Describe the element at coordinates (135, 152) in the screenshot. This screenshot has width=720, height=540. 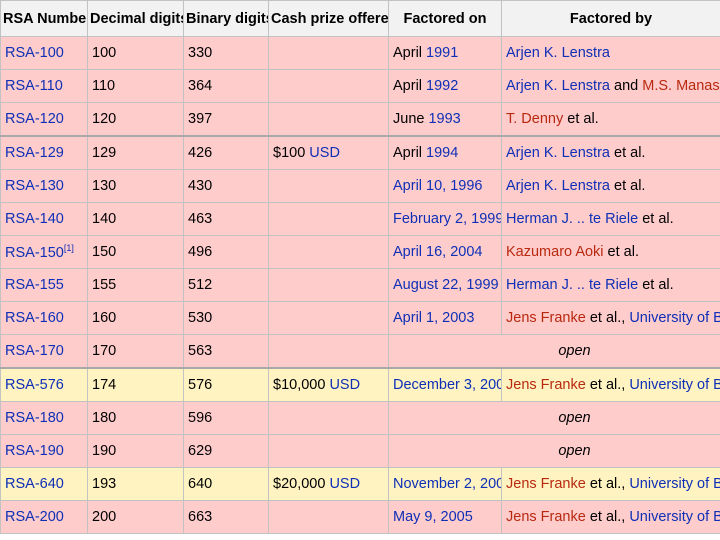
I see `cell-decimal-digits: 129` at that location.